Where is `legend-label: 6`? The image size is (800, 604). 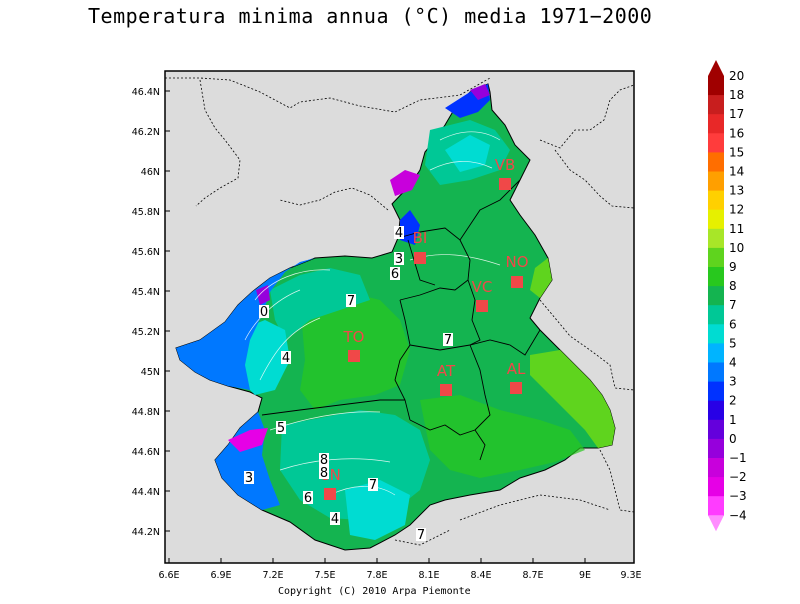
legend-label: 6 is located at coordinates (733, 324).